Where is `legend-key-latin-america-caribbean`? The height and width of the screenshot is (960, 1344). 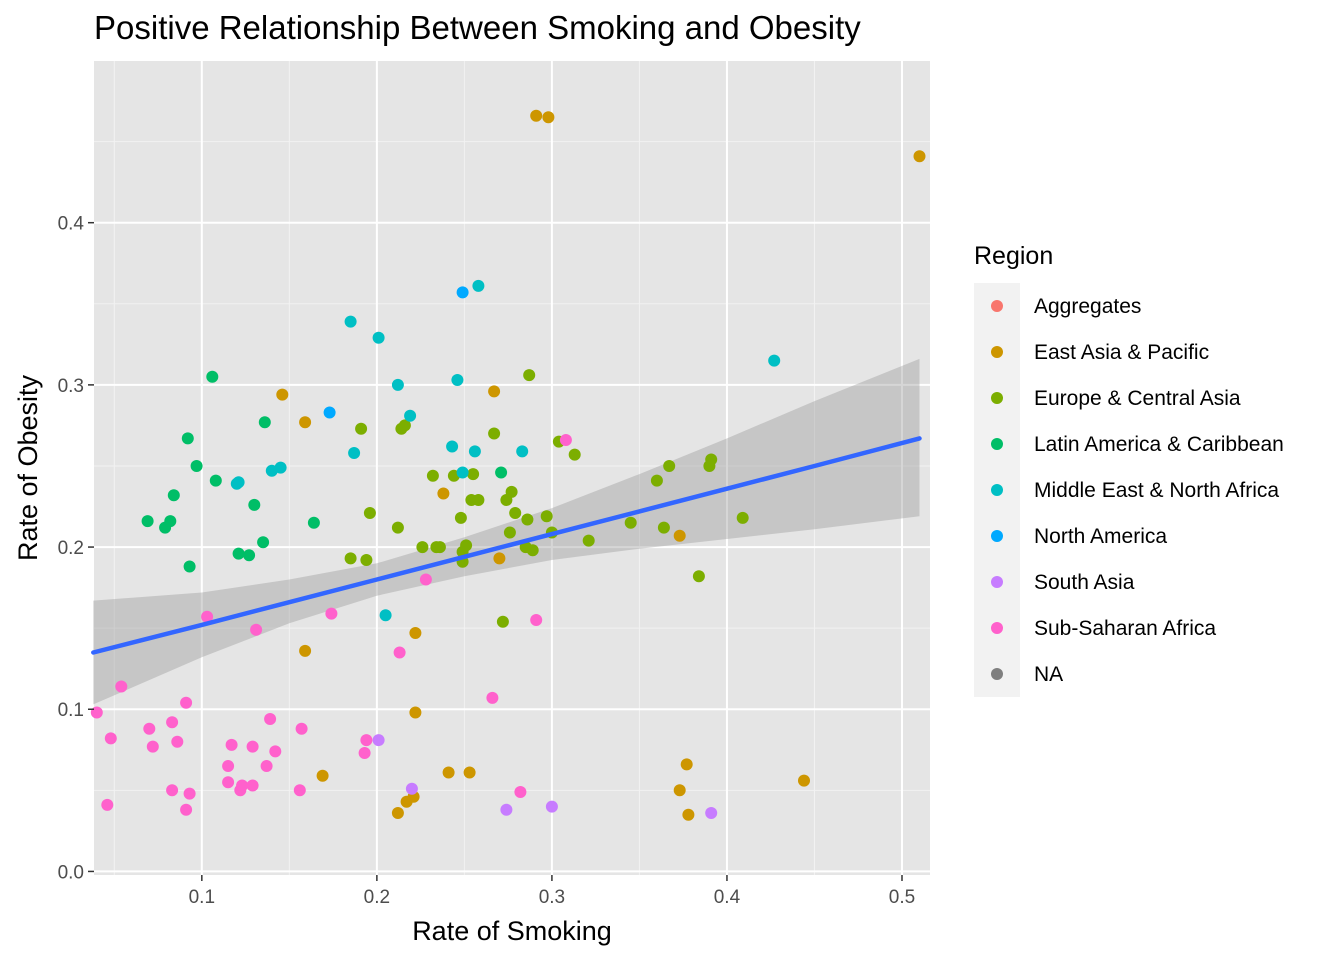 legend-key-latin-america-caribbean is located at coordinates (997, 444).